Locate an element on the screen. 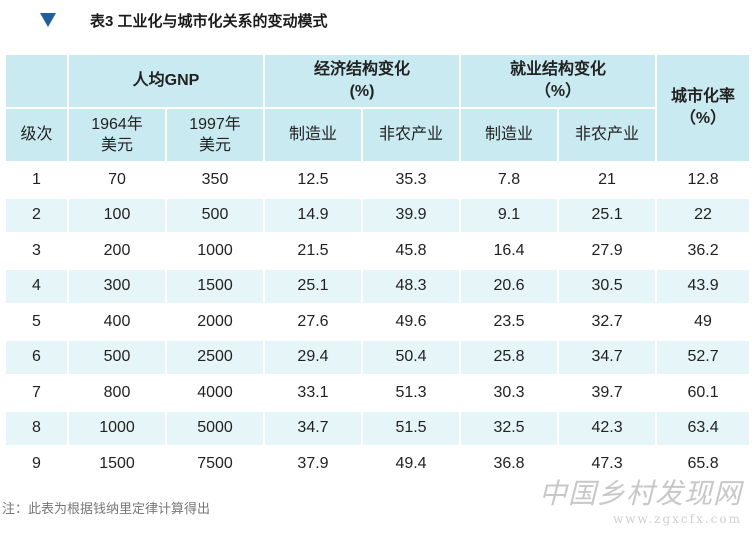 Image resolution: width=752 pixels, height=535 pixels. header-emp-line2: （%） is located at coordinates (558, 91).